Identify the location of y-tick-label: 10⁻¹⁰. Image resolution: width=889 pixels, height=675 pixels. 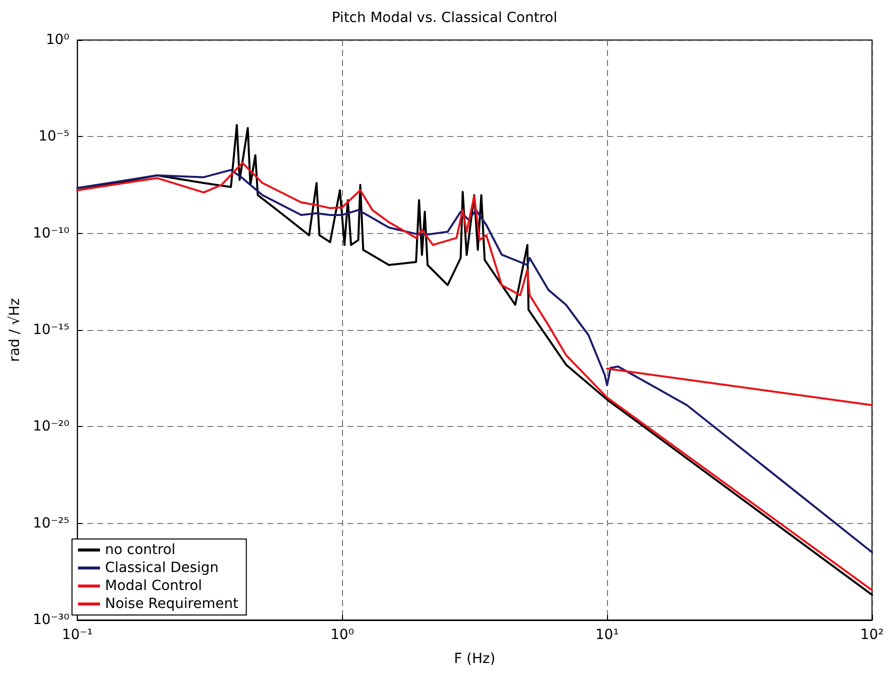
(51, 233).